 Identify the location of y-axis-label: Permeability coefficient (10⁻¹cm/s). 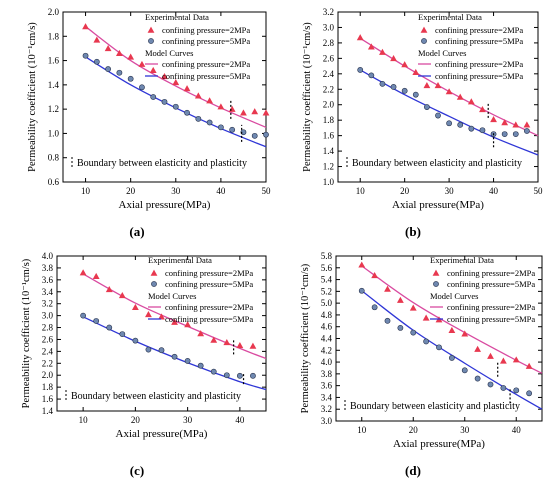
(26, 333).